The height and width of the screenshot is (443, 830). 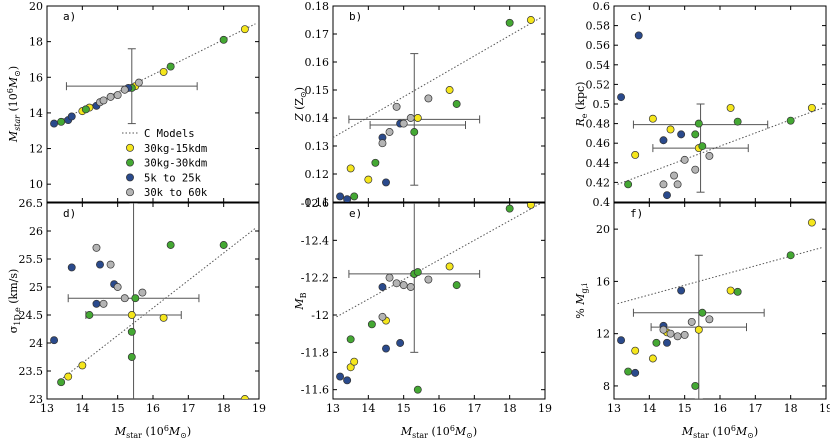 I want to click on y-tick-label: -12, so click(x=320, y=315).